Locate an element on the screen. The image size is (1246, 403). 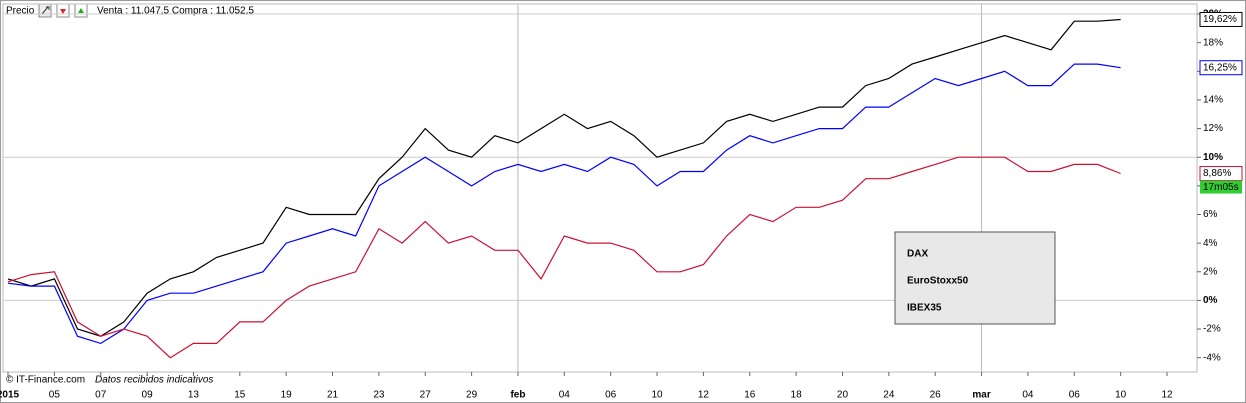
y-tick-label: 12% is located at coordinates (1213, 128).